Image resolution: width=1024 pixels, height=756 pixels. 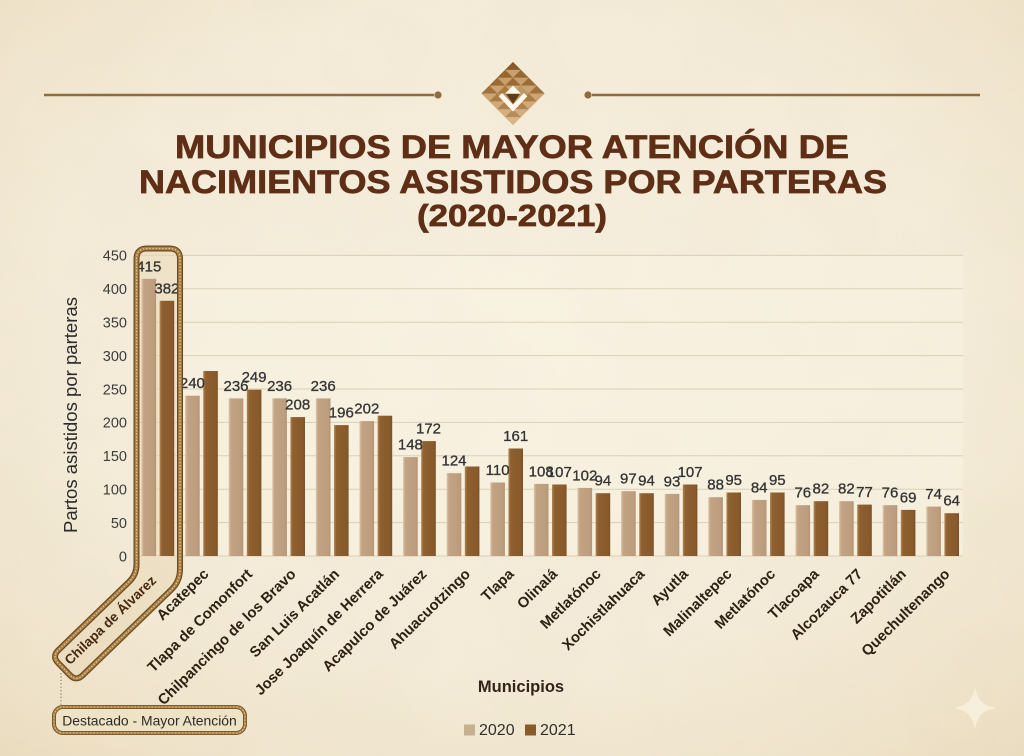 I want to click on svg-text: Partos asistidos por parteras, so click(x=70, y=415).